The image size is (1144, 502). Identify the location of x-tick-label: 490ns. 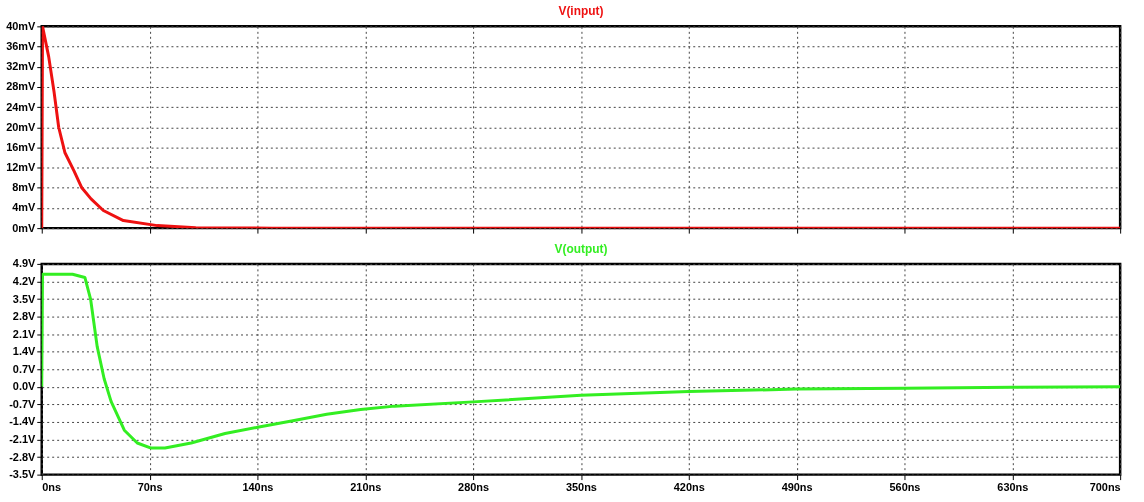
(797, 487).